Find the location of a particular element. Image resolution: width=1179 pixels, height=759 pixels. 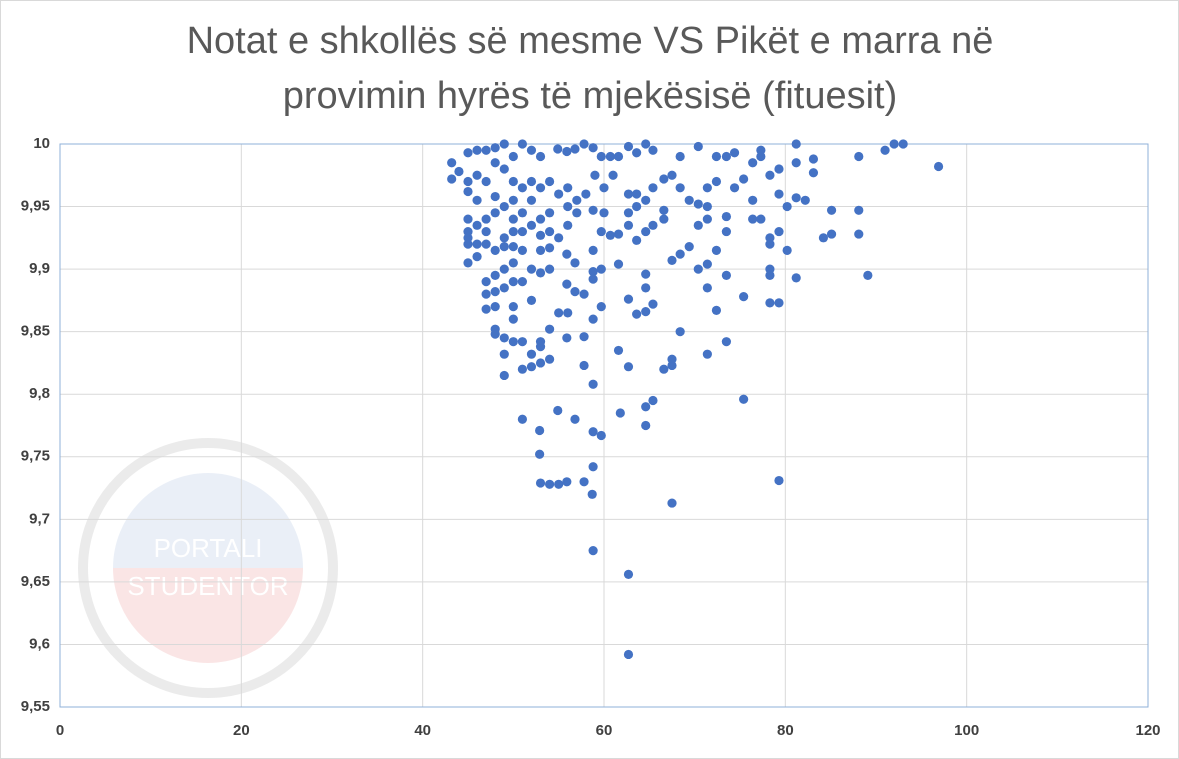

watermark-top is located at coordinates (208, 520).